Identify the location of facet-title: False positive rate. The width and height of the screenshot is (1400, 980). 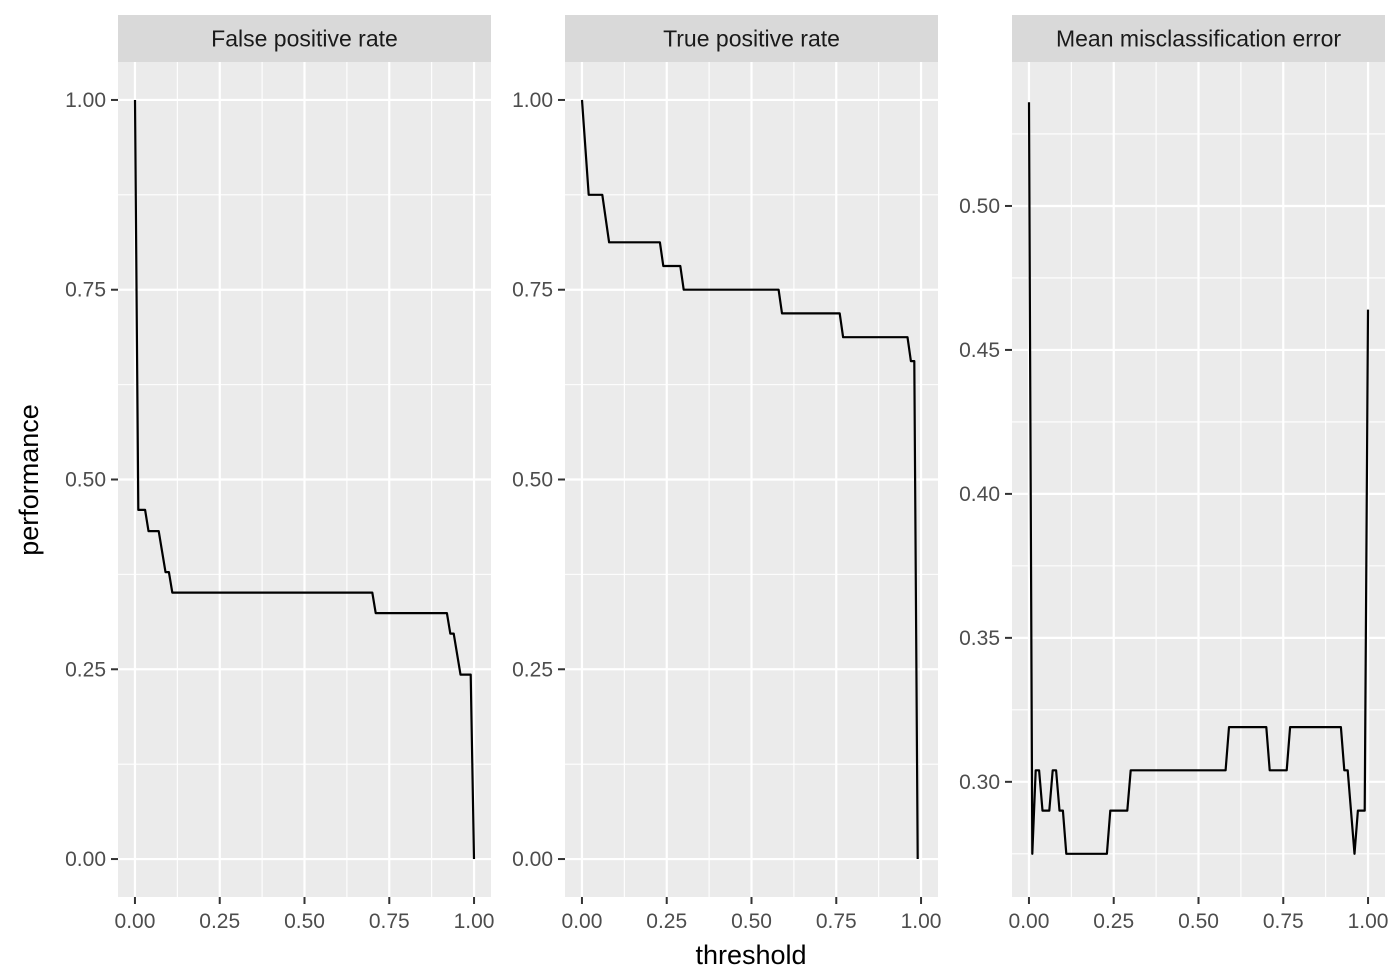
(304, 39).